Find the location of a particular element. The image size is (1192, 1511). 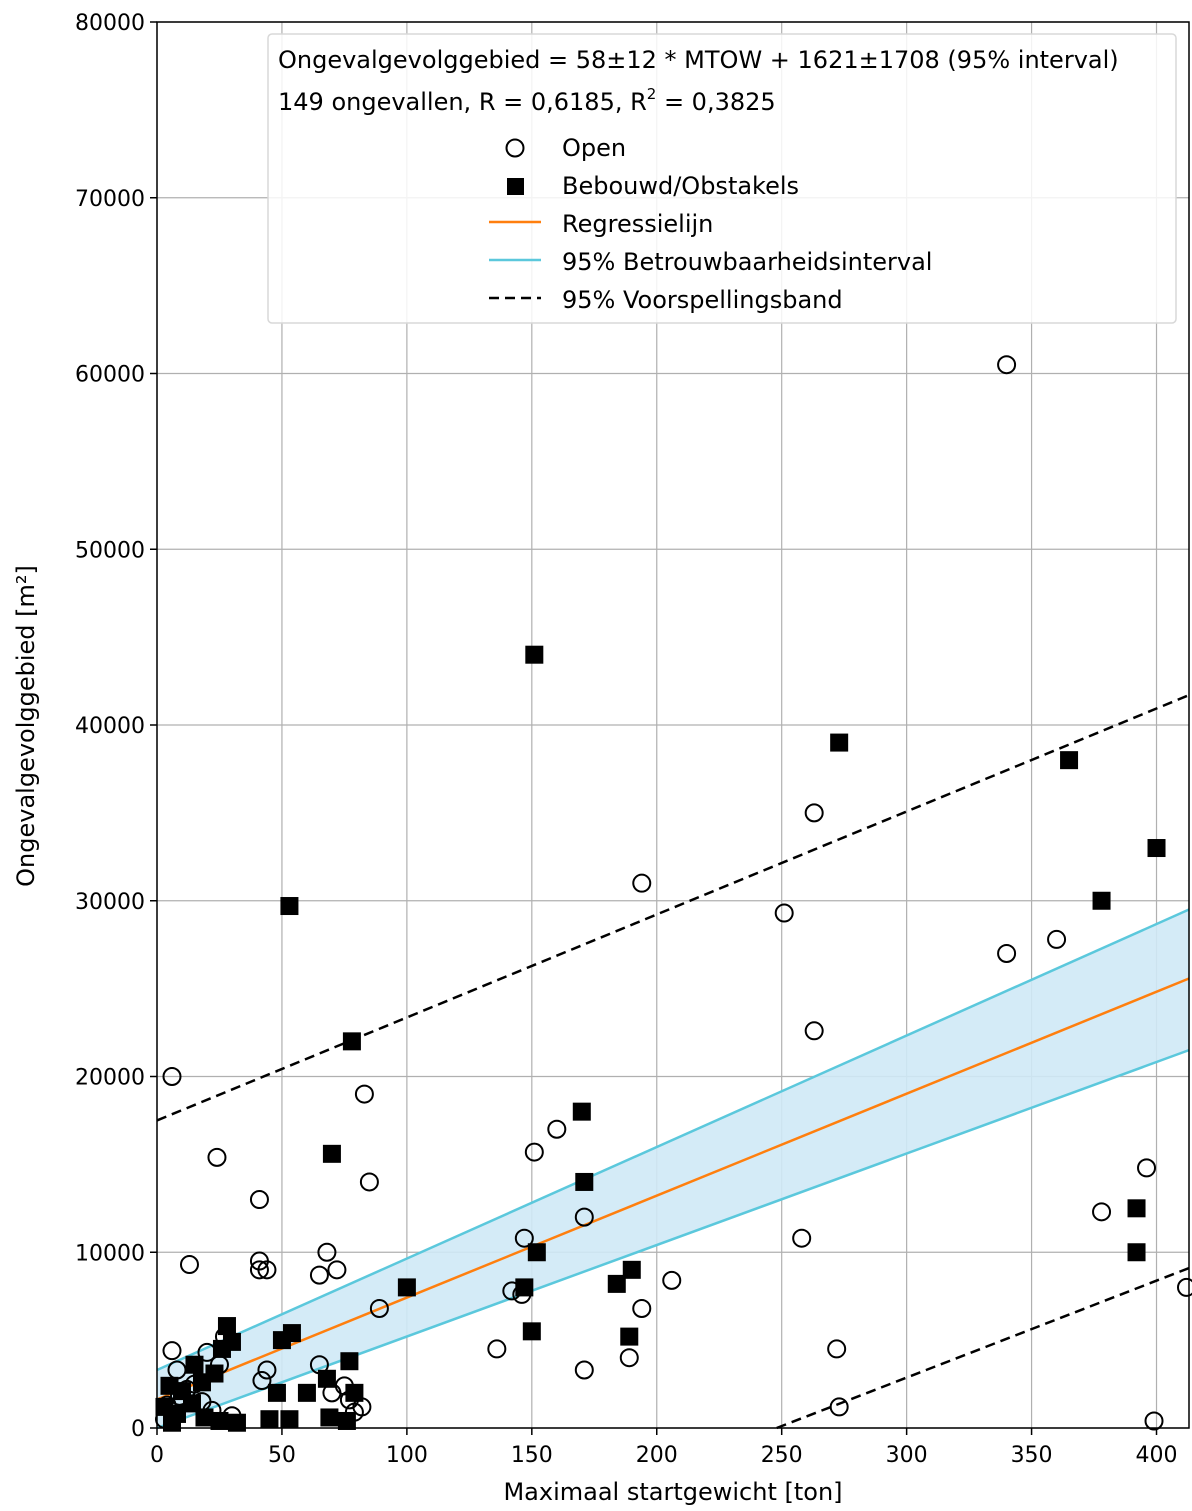

regression-stats: 149 ongevallen, R = 0,6185, R2 = 0,3825 is located at coordinates (527, 100).